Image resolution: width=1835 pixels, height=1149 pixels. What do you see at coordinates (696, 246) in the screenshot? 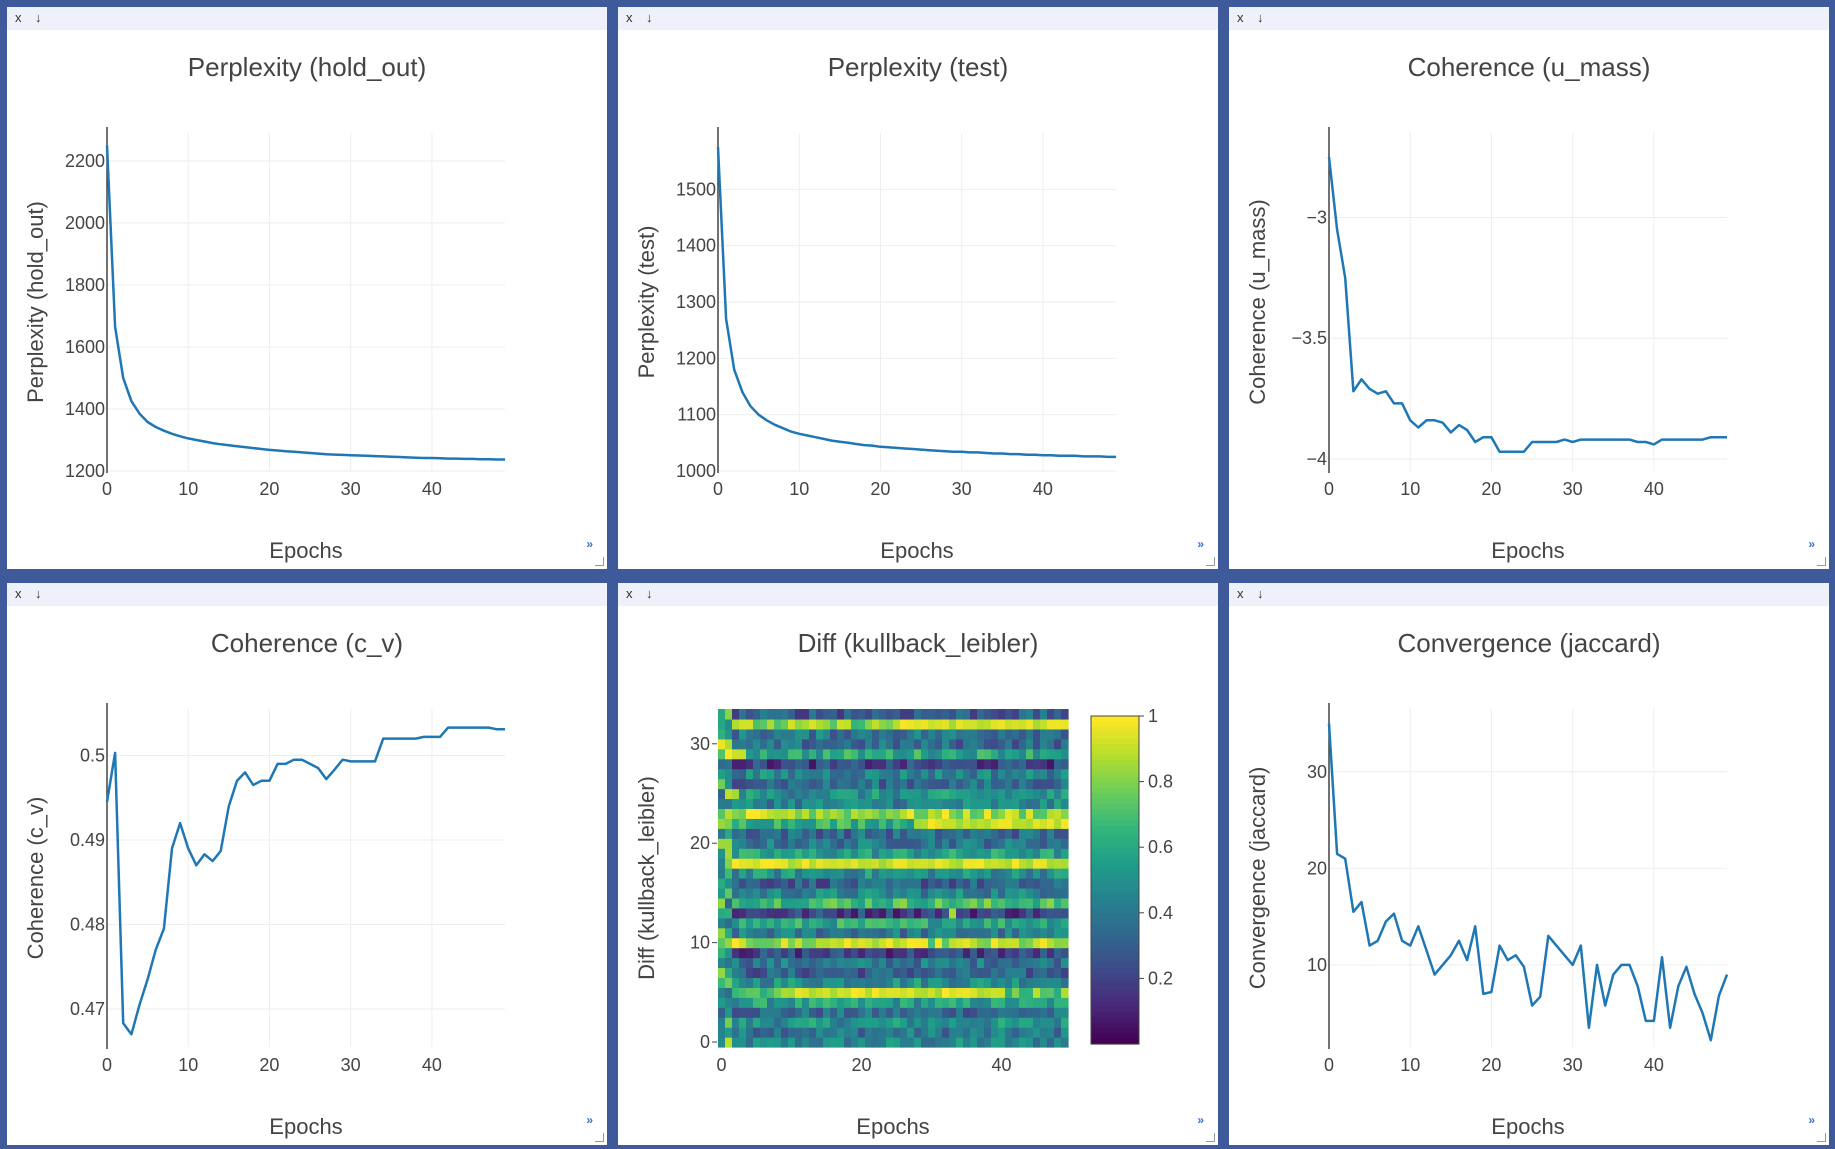
I see `y-tick-label: 1400` at bounding box center [696, 246].